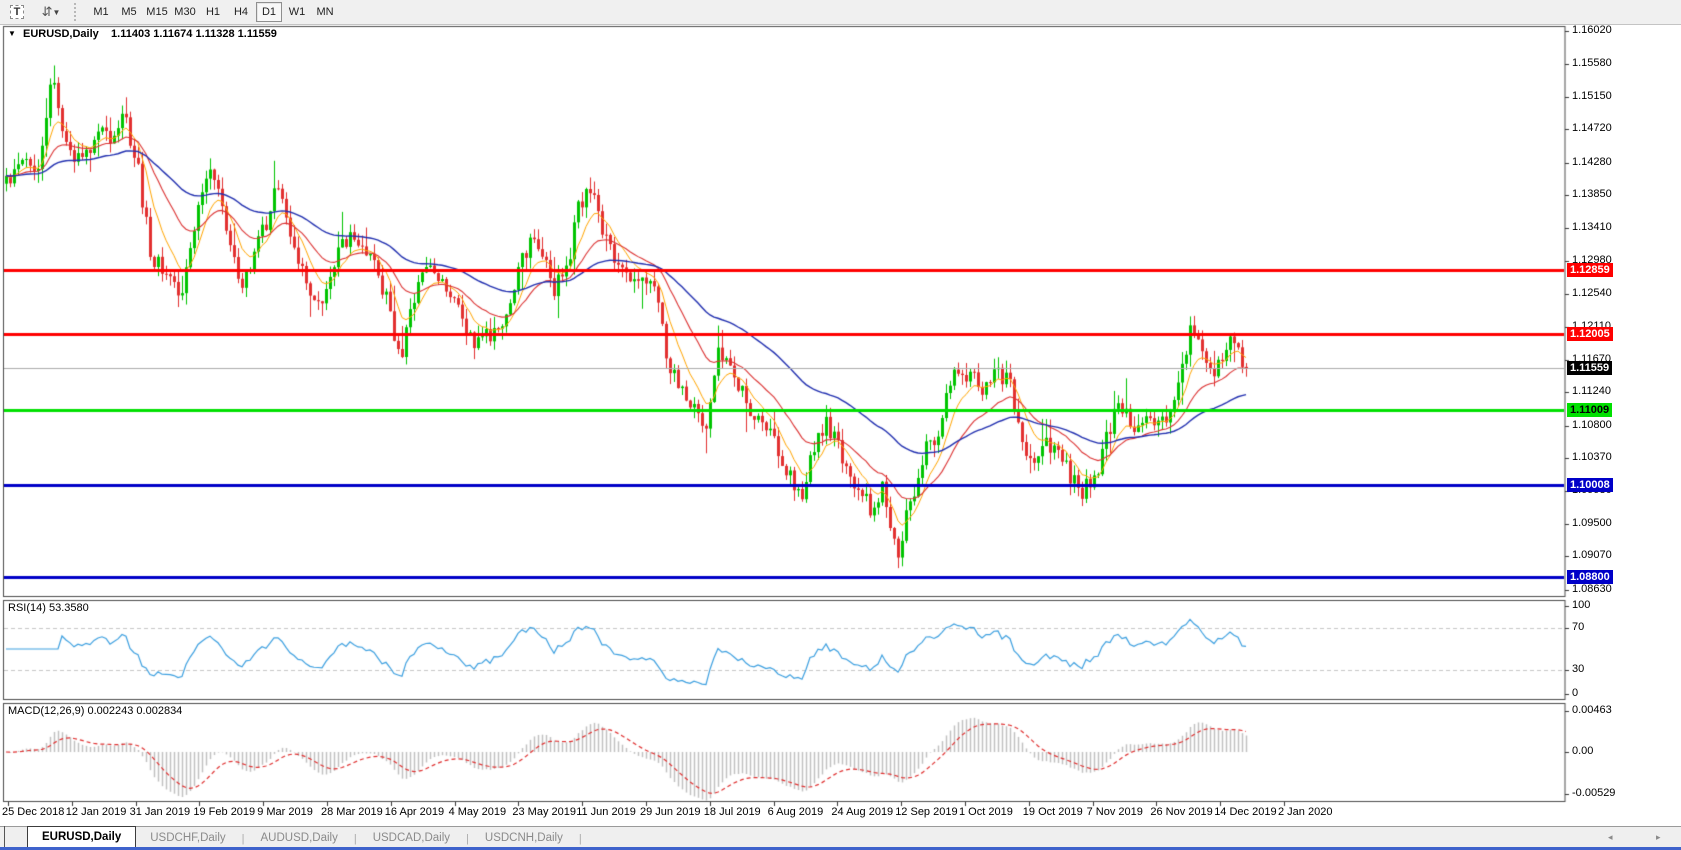 The height and width of the screenshot is (850, 1681). I want to click on axis-tick-label: 1.15580, so click(1592, 63).